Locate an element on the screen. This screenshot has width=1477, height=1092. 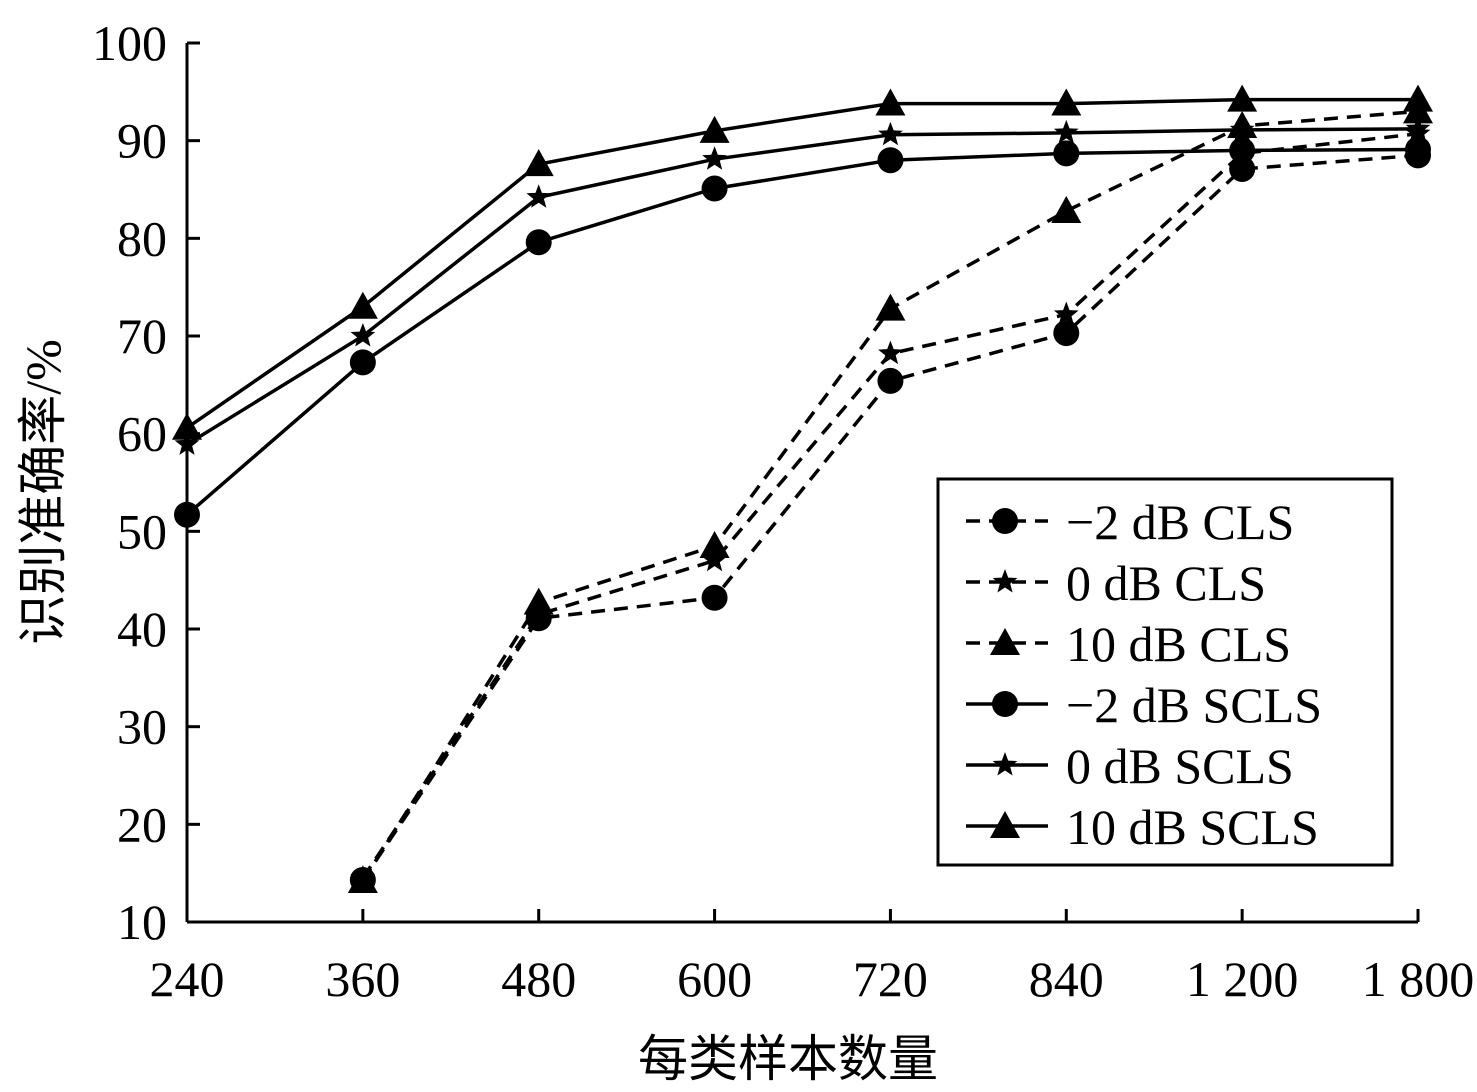
x-tick-label: 360 is located at coordinates (362, 979).